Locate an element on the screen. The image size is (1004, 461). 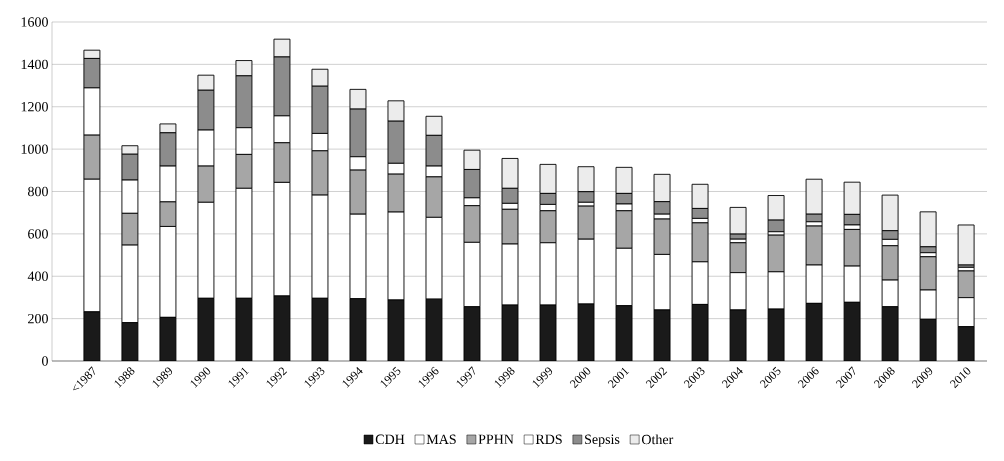
legend-label: CDH is located at coordinates (390, 439).